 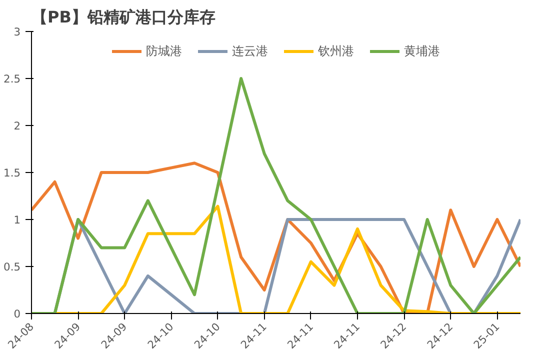 I want to click on y-tick-label: 2.5, so click(x=12, y=79).